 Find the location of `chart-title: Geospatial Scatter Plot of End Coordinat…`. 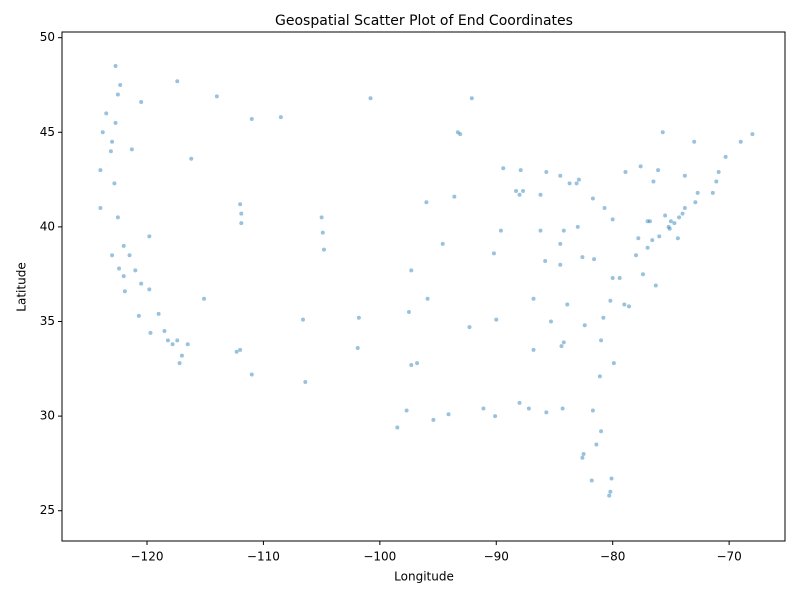

chart-title: Geospatial Scatter Plot of End Coordinat… is located at coordinates (424, 21).